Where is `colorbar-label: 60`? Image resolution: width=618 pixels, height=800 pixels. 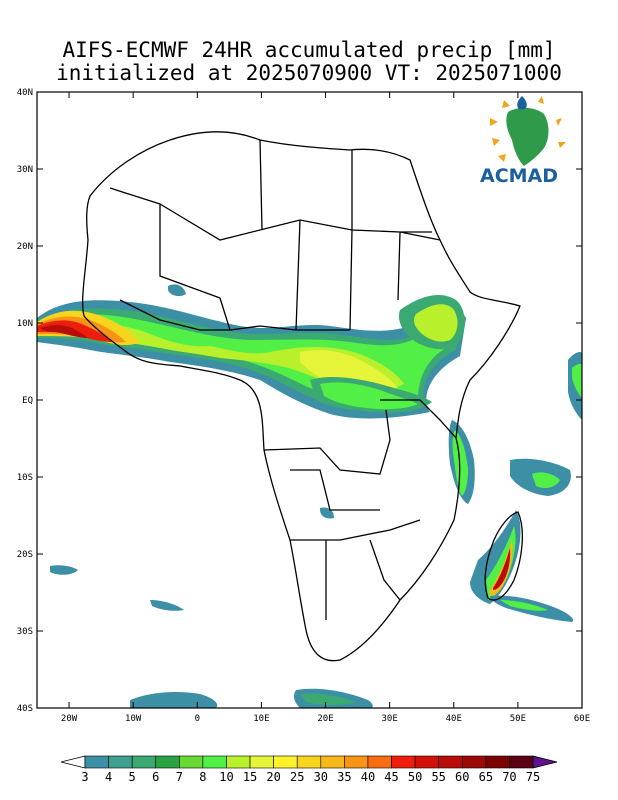 colorbar-label: 60 is located at coordinates (462, 777).